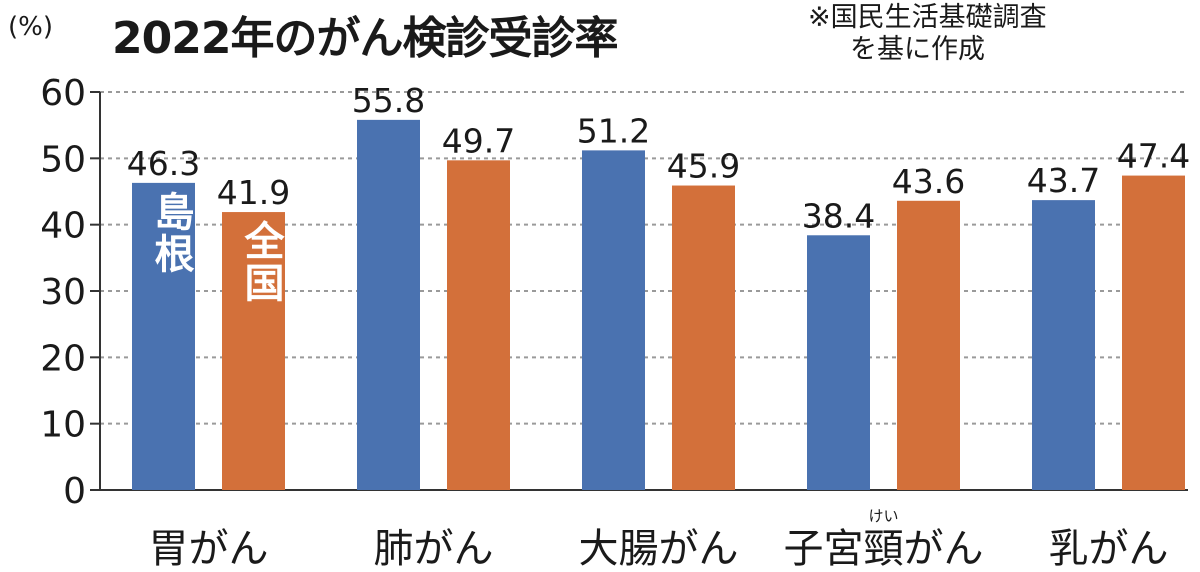 This screenshot has width=1200, height=572. Describe the element at coordinates (365, 38) in the screenshot. I see `chart-title: 2022年のがん検診受診率` at that location.